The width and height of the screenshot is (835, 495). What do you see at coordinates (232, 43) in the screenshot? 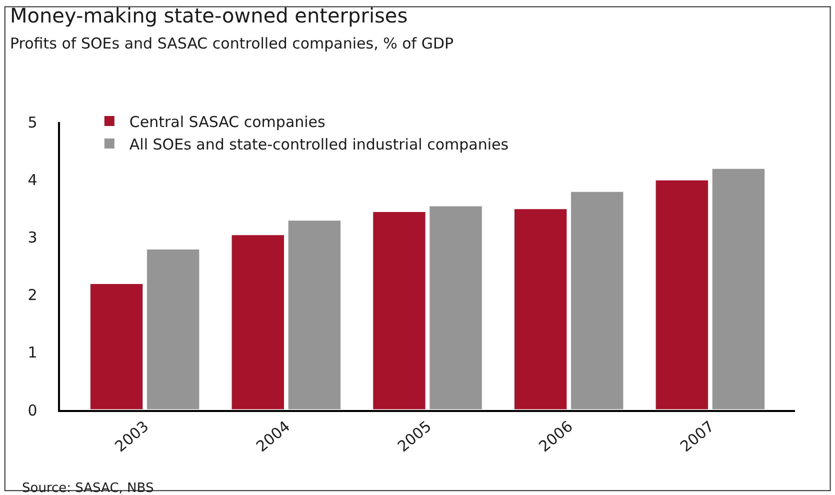
I see `chart-subtitle: Profits of SOEs and SASAC controlled companies, % of GDP` at bounding box center [232, 43].